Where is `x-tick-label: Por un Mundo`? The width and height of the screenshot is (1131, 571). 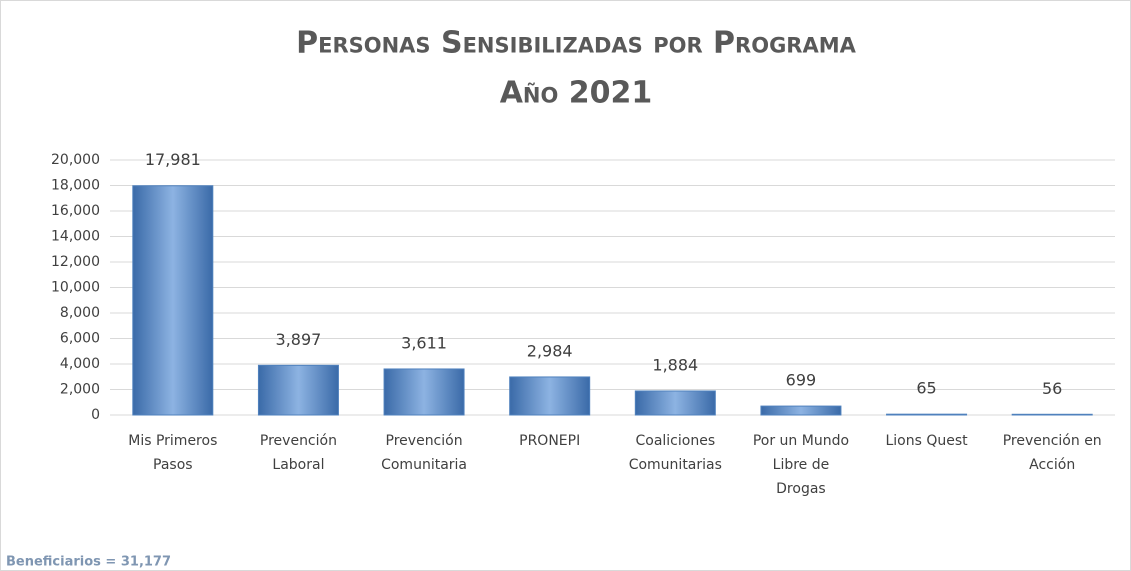
x-tick-label: Por un Mundo is located at coordinates (801, 441).